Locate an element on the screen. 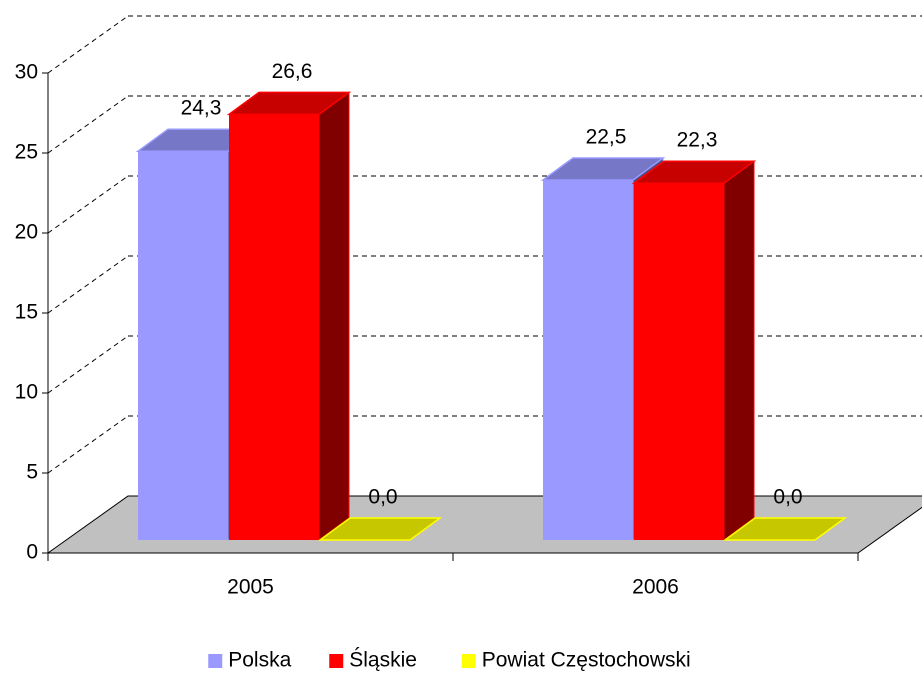  value-label: 22,3 is located at coordinates (697, 140).